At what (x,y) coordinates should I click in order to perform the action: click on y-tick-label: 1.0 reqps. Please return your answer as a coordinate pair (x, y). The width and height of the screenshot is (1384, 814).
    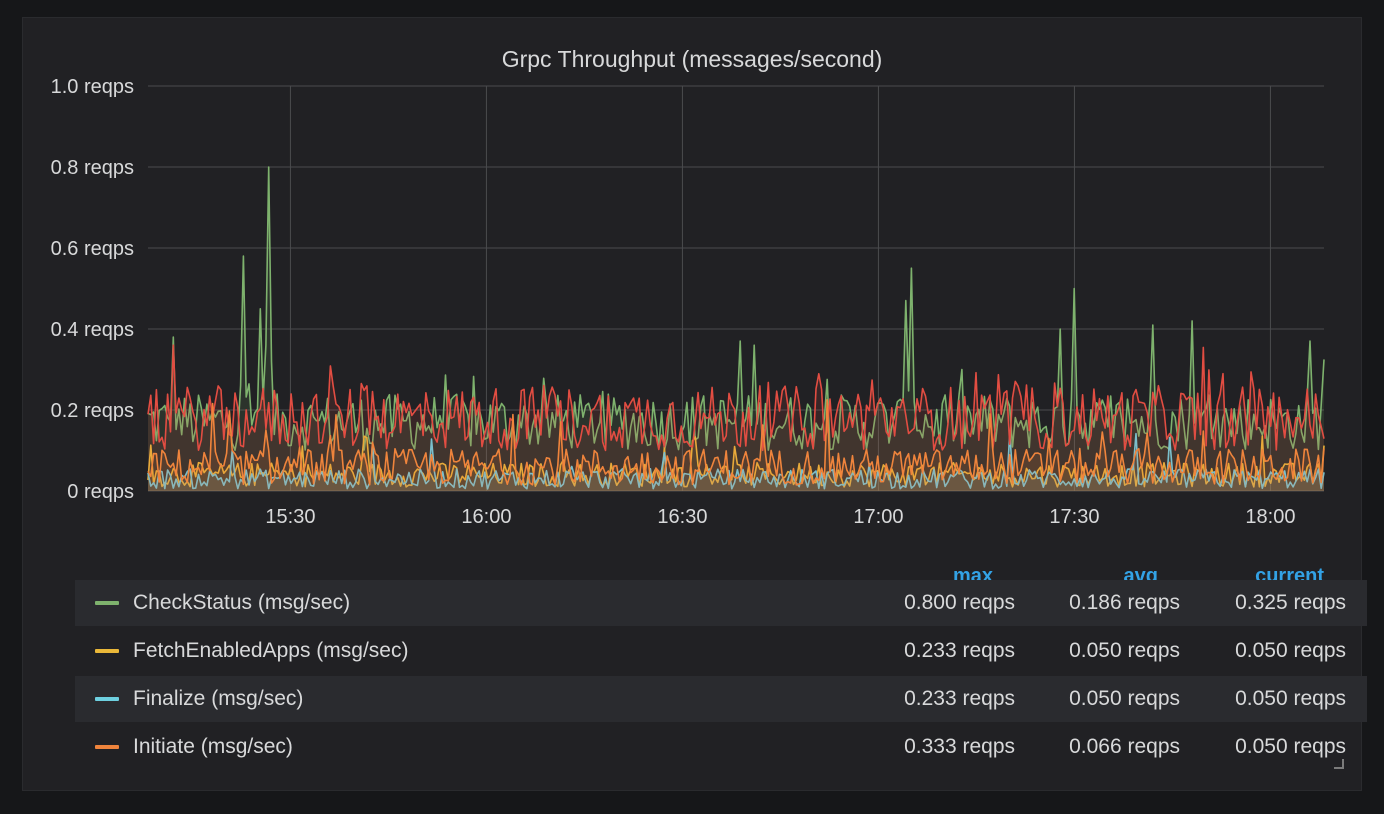
    Looking at the image, I should click on (92, 87).